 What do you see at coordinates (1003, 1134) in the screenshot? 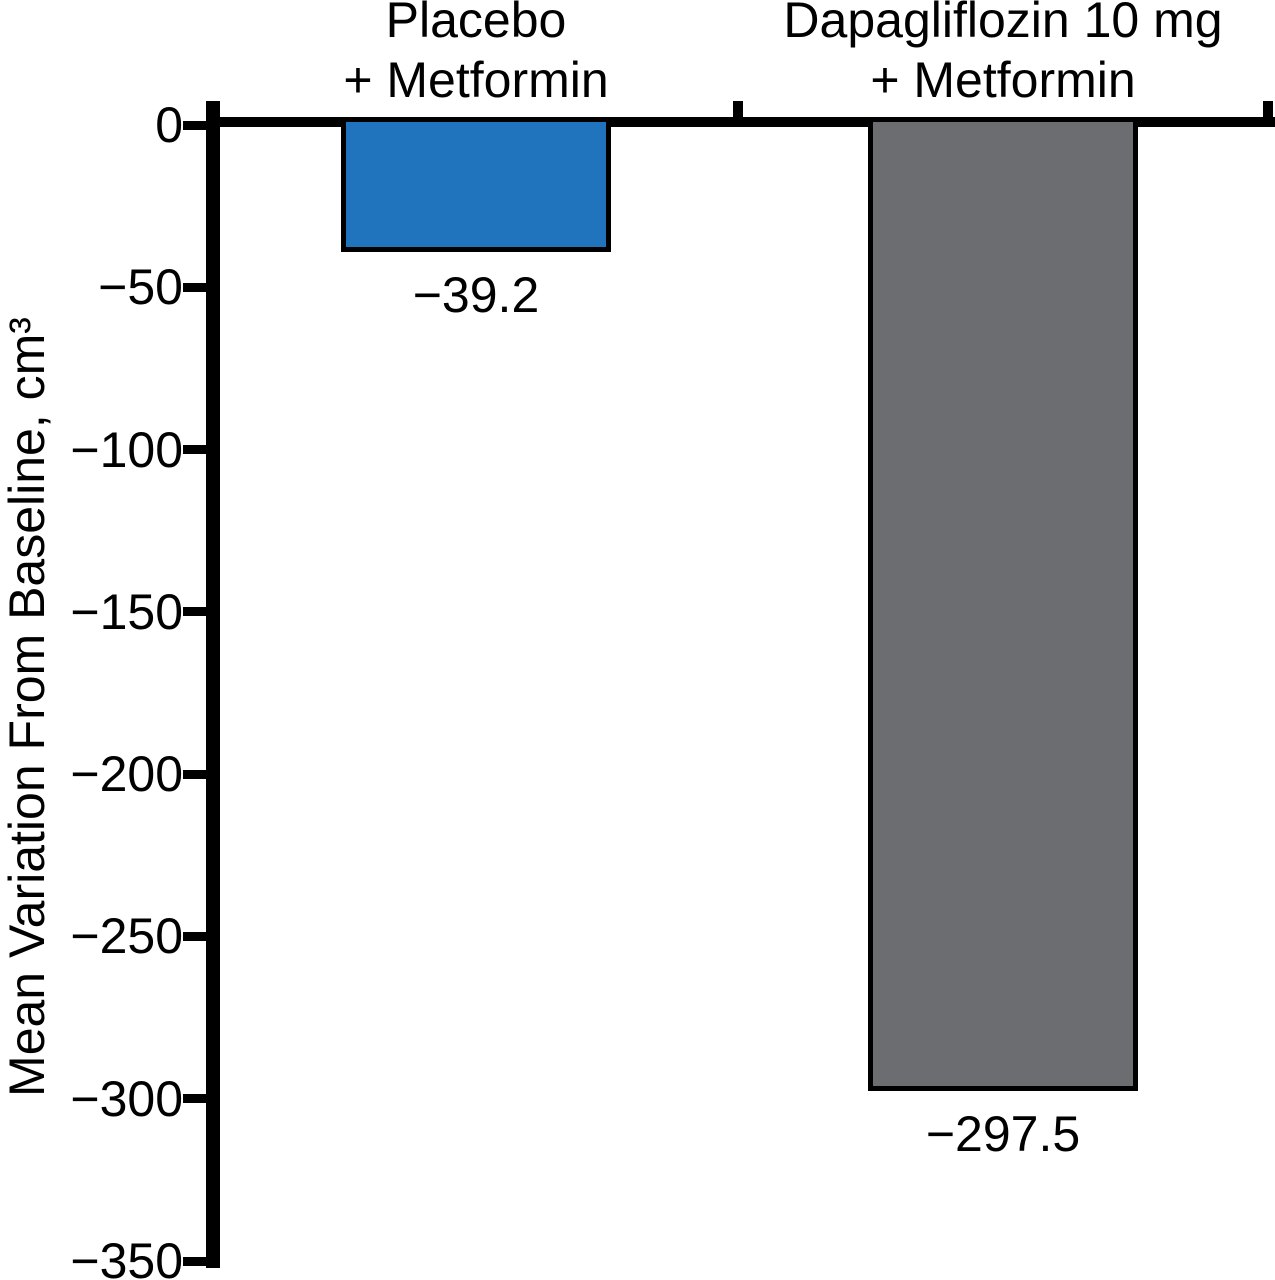
I see `bar-value-label: −297.5` at bounding box center [1003, 1134].